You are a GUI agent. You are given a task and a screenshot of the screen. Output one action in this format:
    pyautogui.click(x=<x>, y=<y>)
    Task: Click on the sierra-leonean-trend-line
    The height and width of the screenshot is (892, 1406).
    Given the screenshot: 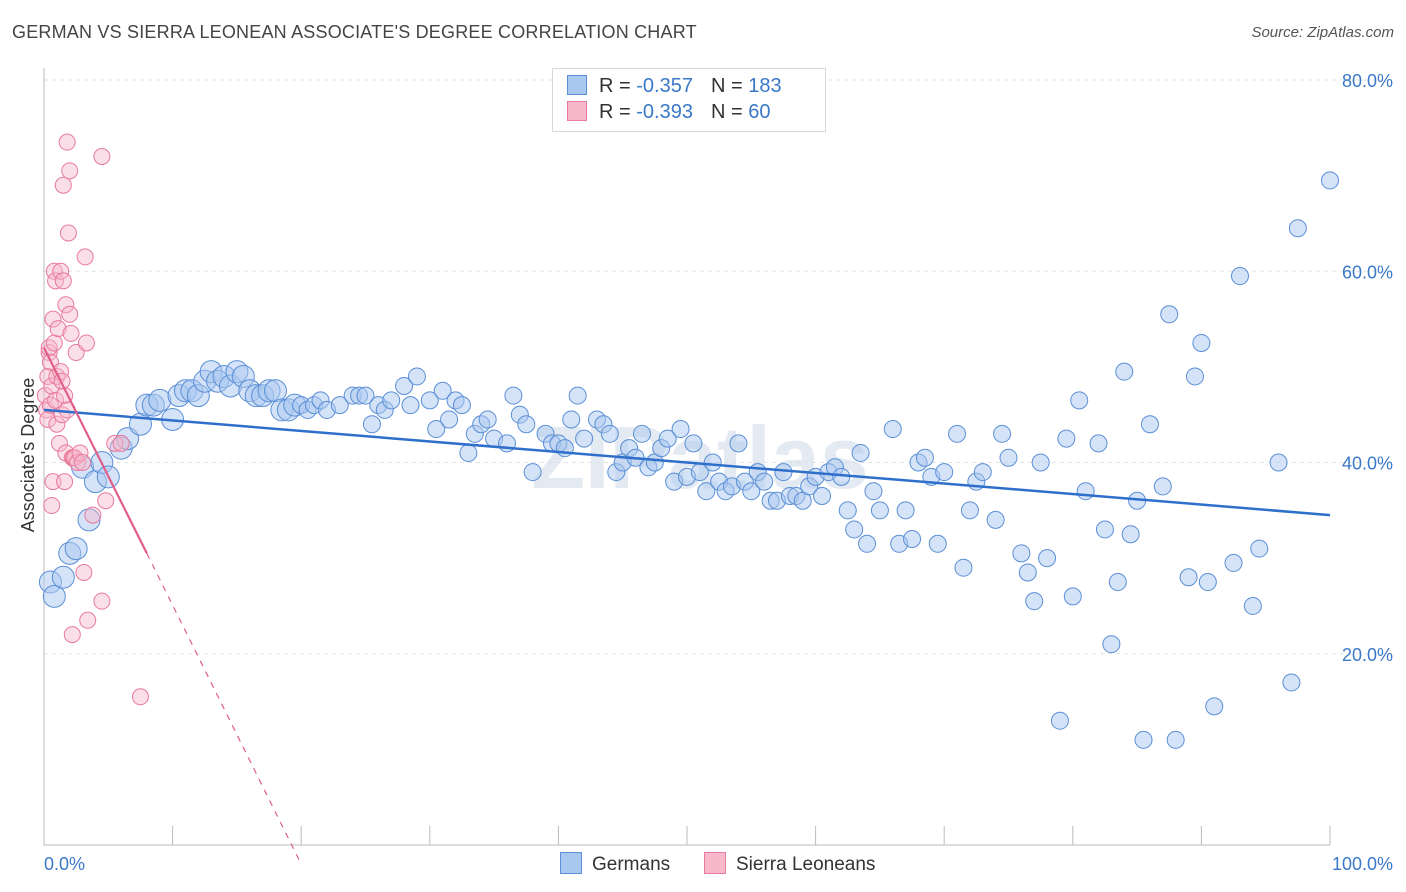 What is the action you would take?
    pyautogui.click(x=95, y=450)
    